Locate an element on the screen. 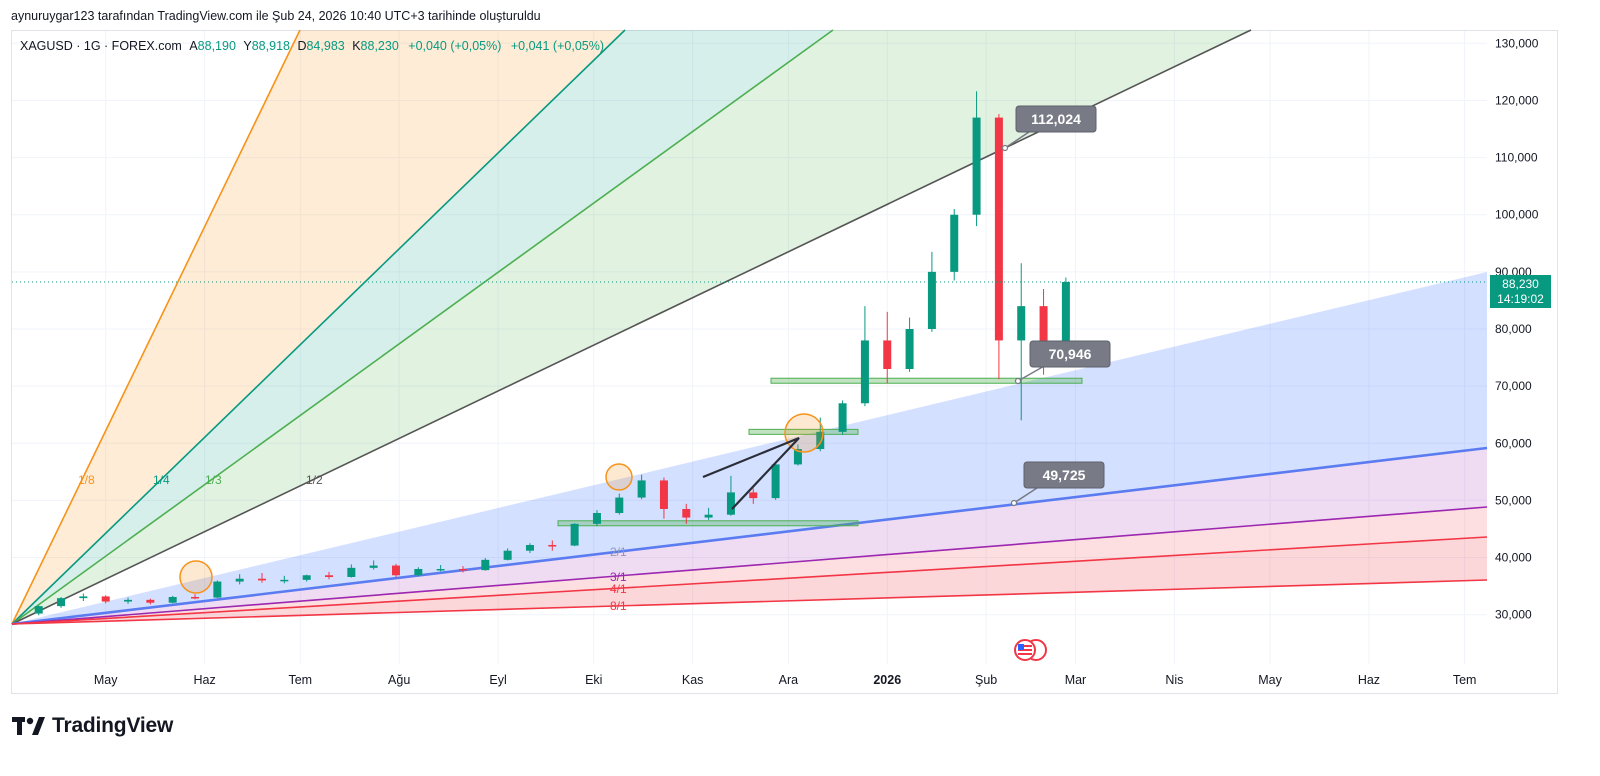 The height and width of the screenshot is (776, 1600). fan-label-lower: 4/1 is located at coordinates (618, 589).